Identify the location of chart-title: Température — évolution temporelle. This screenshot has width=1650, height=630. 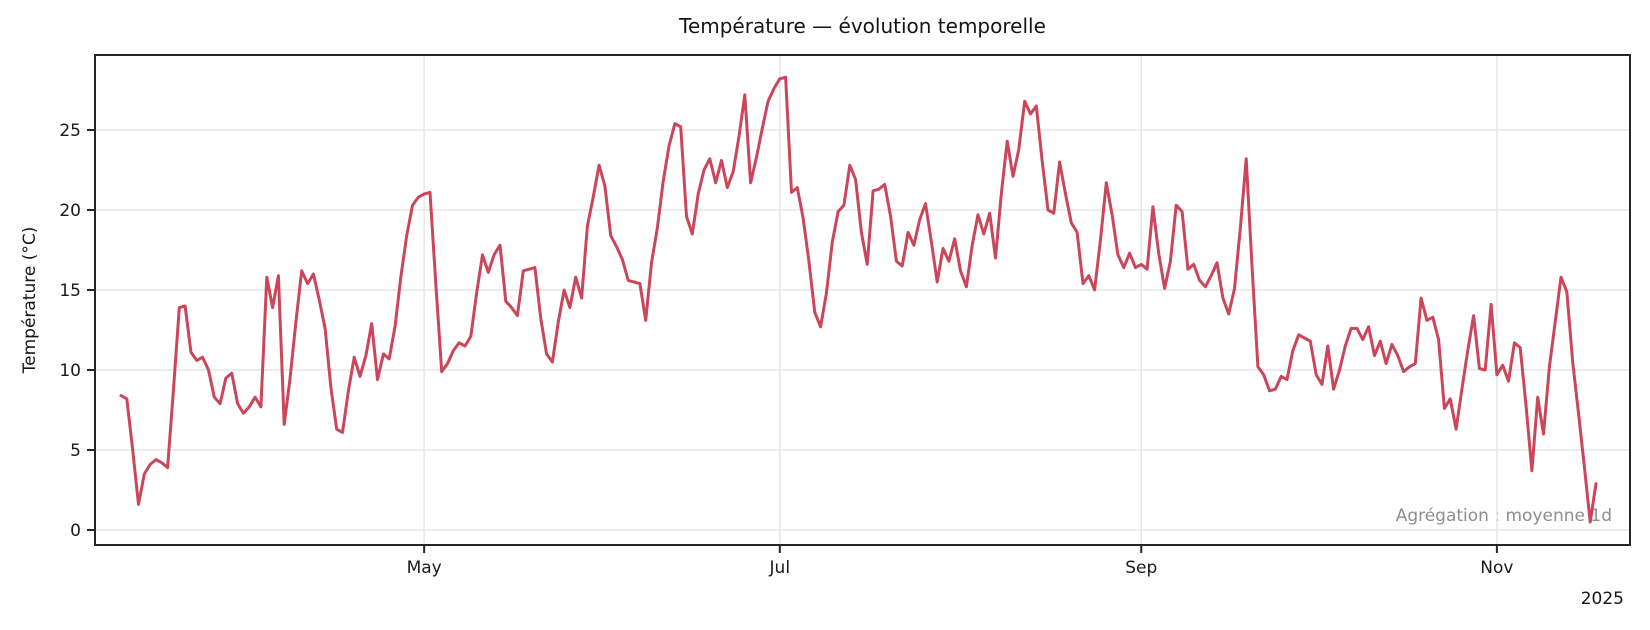
(862, 26).